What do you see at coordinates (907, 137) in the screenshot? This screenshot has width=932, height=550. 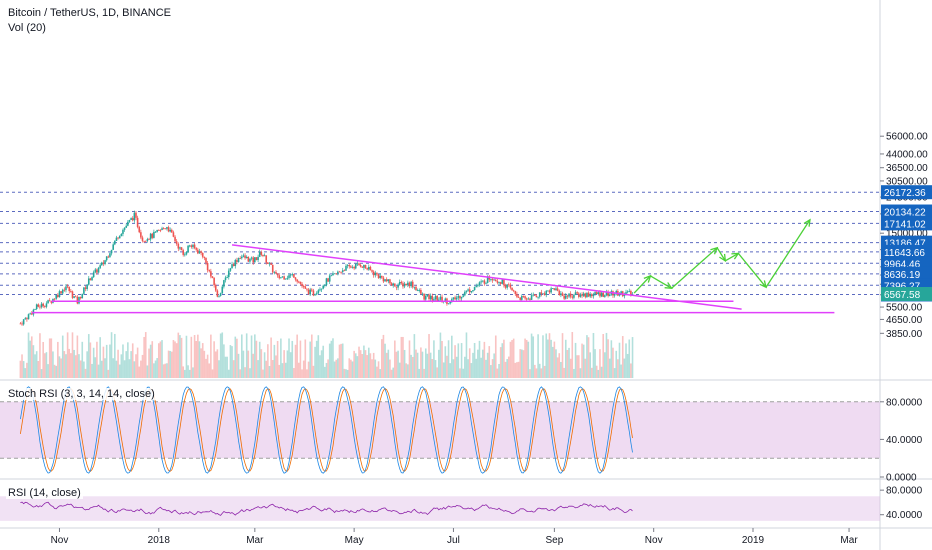 I see `price-tick-label: 56000.00` at bounding box center [907, 137].